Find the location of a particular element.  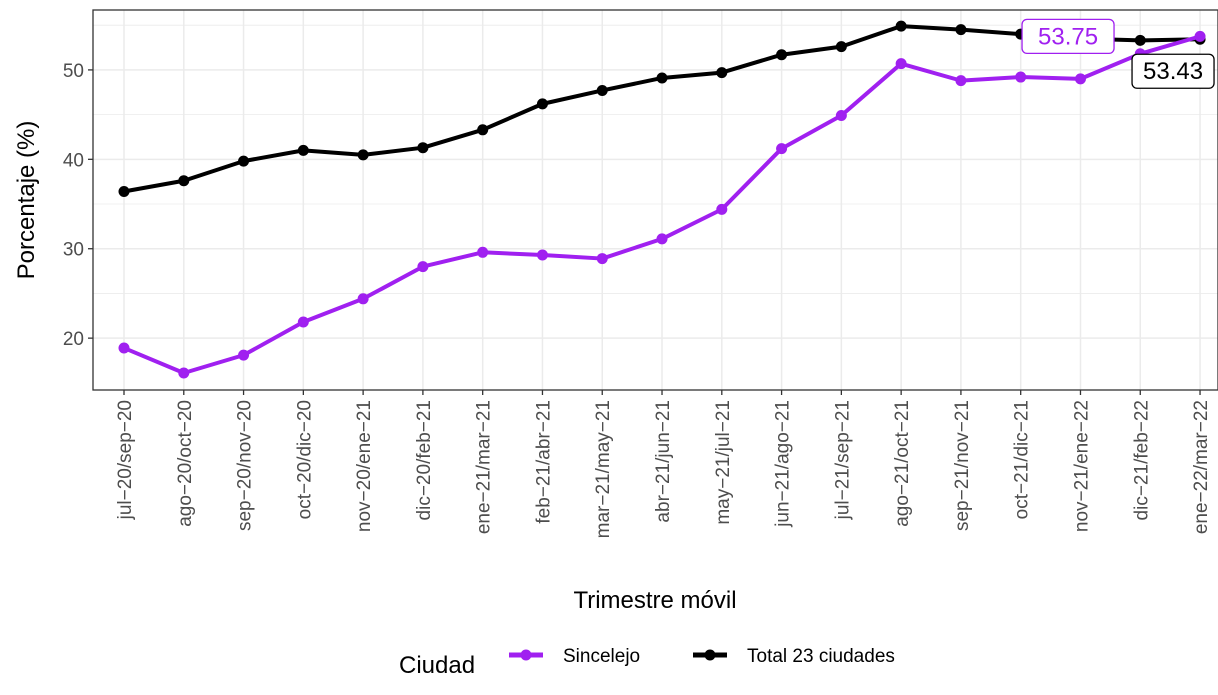

callout-label: 53.43 is located at coordinates (1173, 71).